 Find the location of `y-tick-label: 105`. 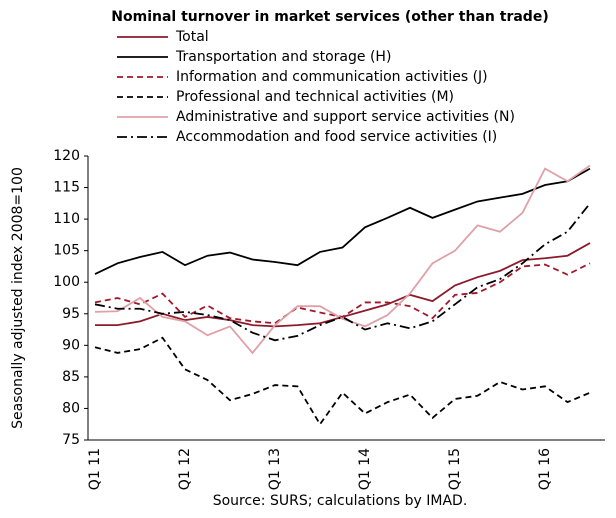

y-tick-label: 105 is located at coordinates (66, 251).